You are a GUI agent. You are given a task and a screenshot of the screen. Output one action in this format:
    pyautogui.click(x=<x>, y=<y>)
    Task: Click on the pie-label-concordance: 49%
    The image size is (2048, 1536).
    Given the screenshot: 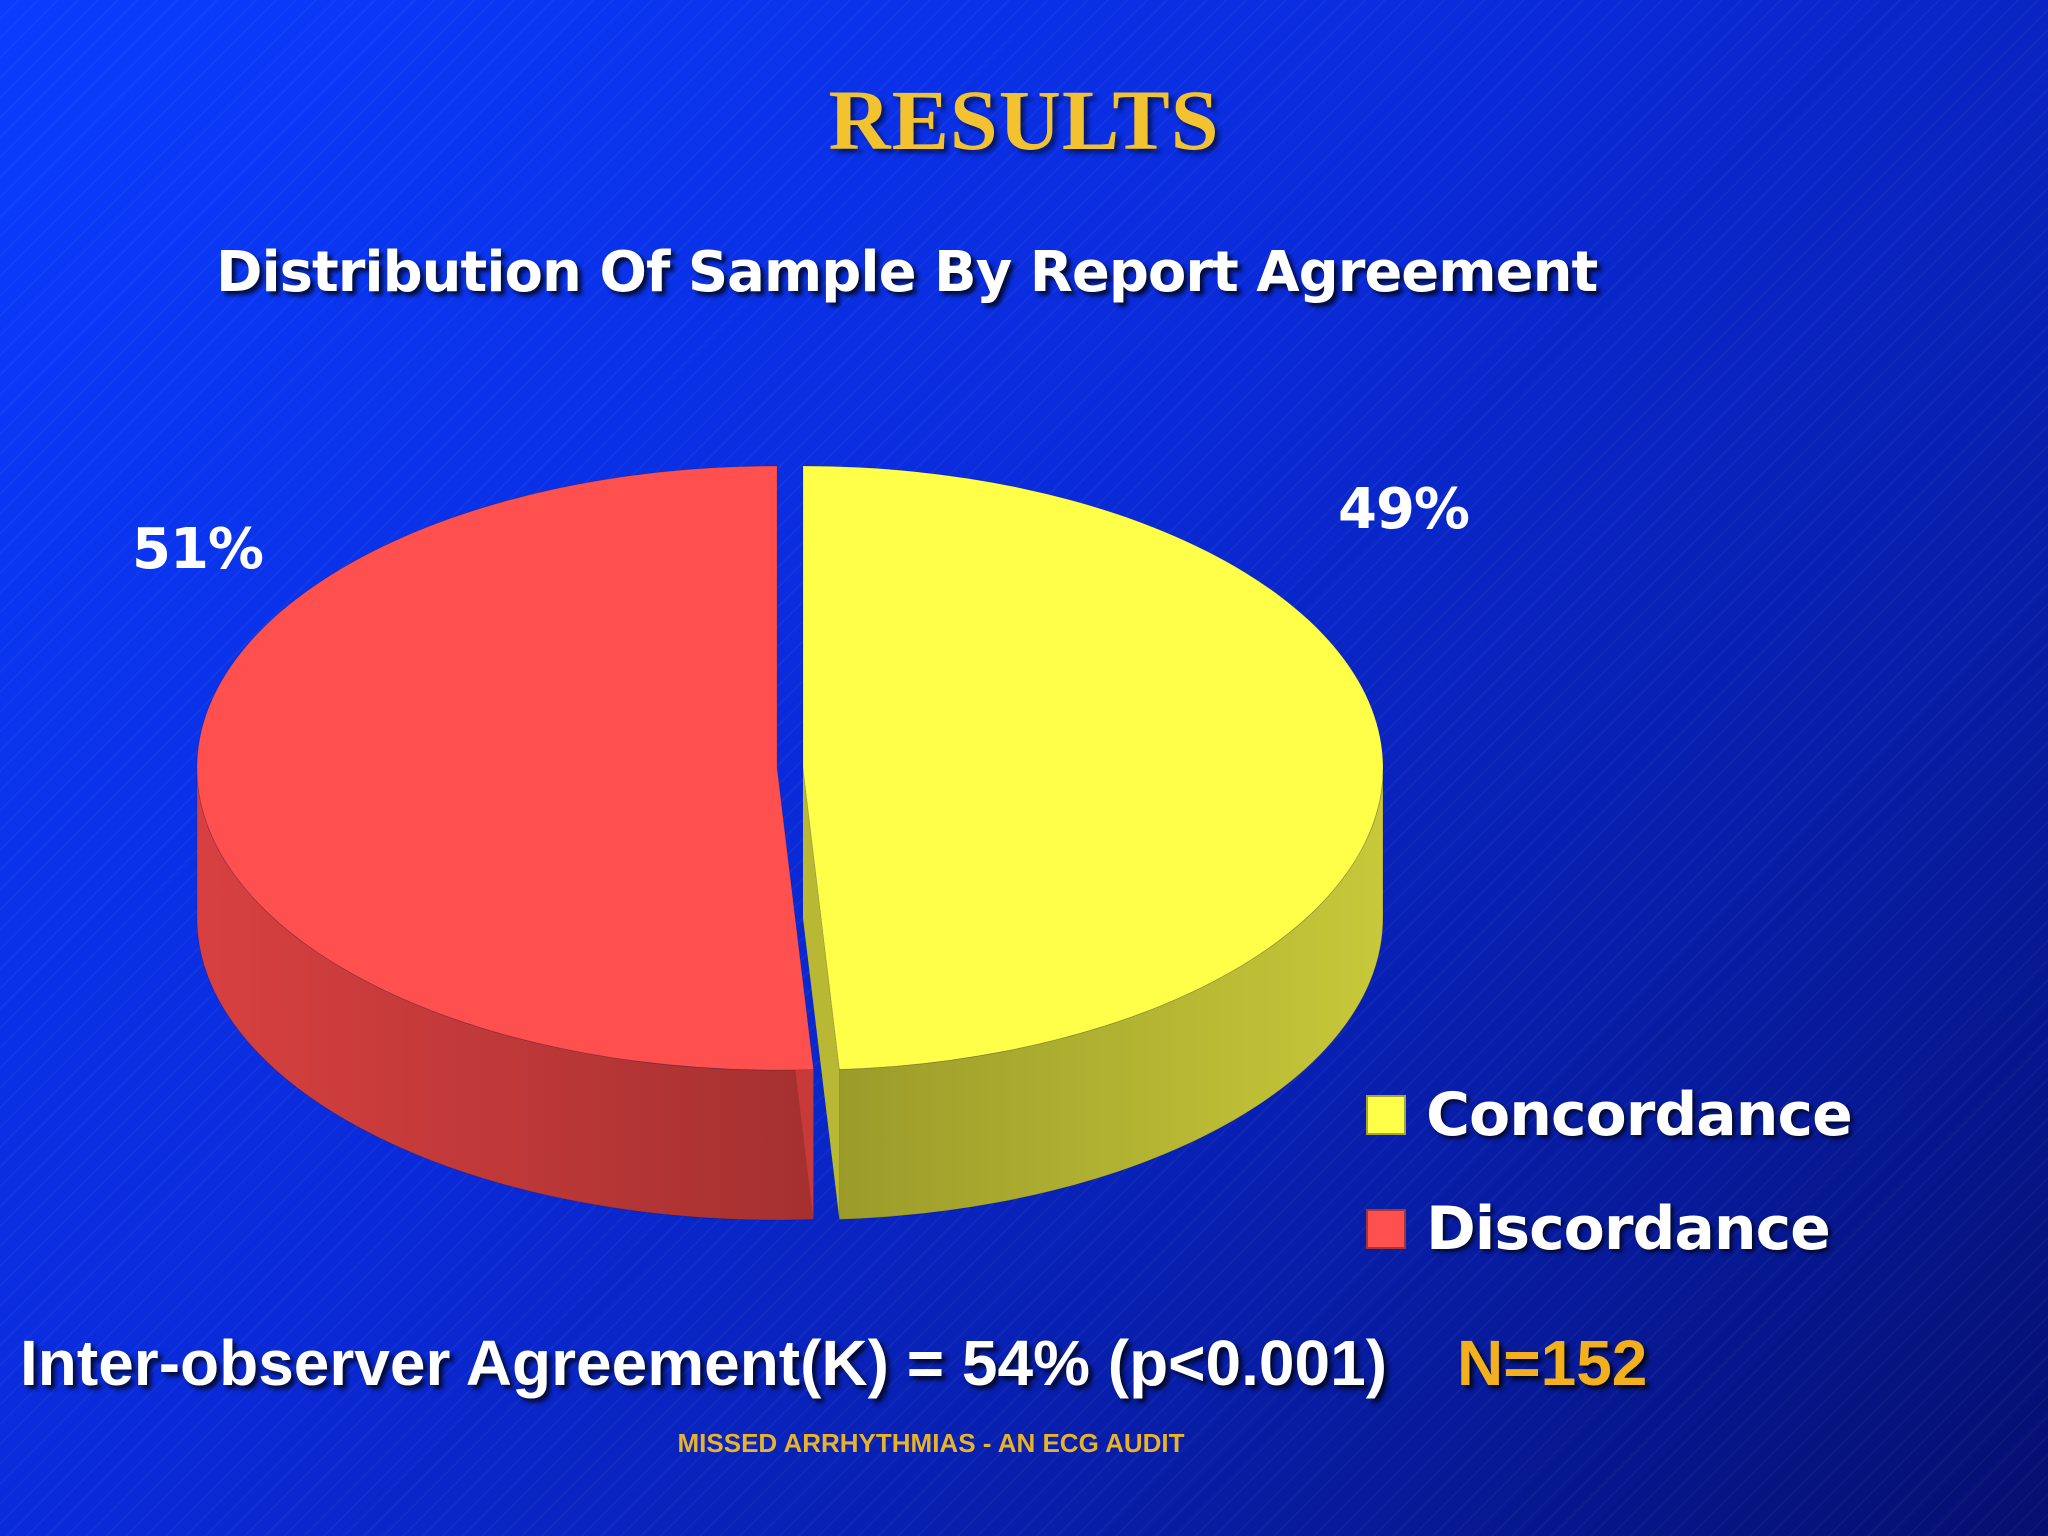 What is the action you would take?
    pyautogui.click(x=1403, y=509)
    